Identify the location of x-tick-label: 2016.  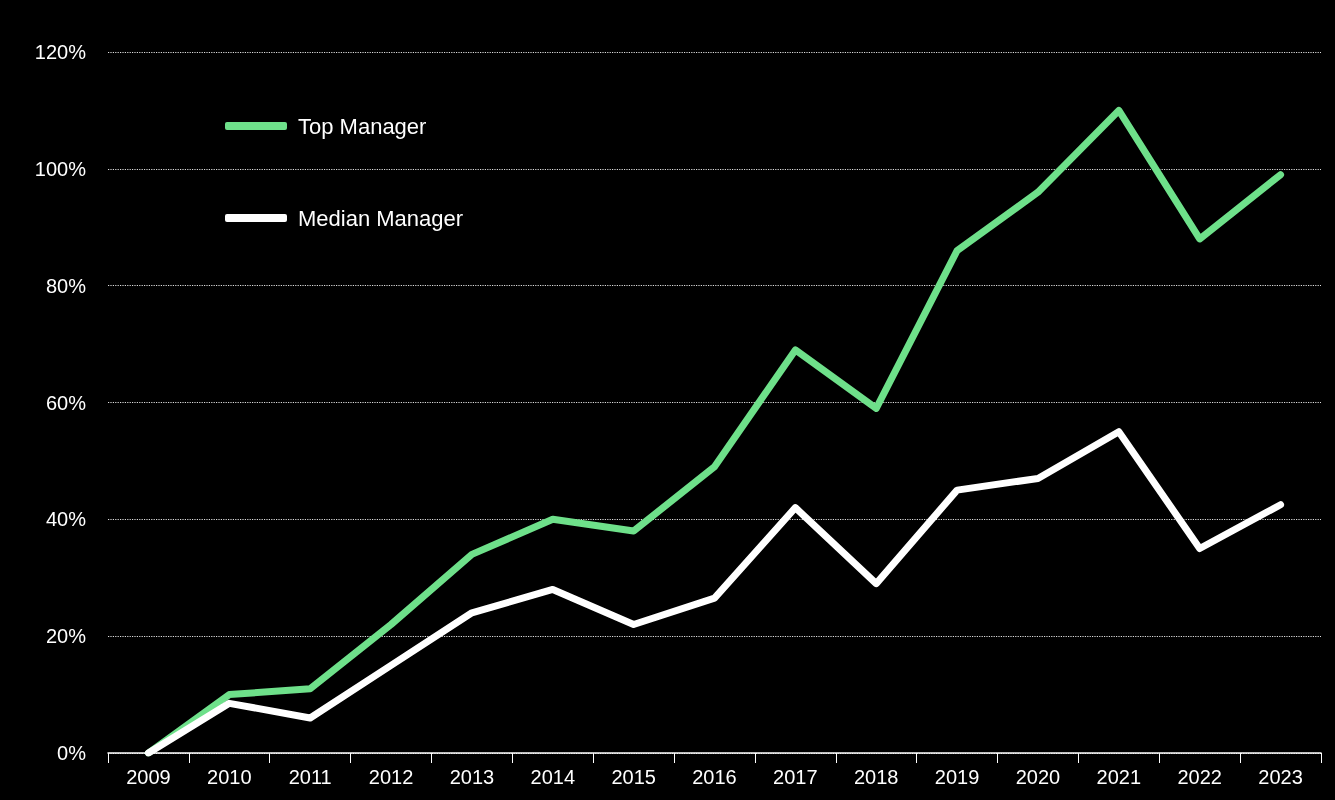
(714, 777).